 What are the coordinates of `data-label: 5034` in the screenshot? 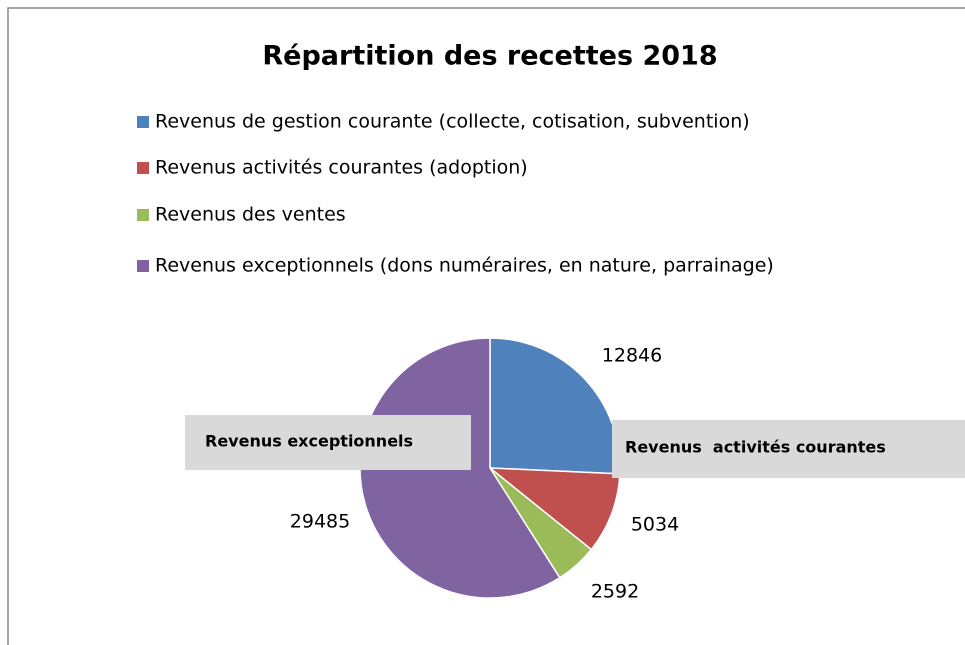 It's located at (655, 525).